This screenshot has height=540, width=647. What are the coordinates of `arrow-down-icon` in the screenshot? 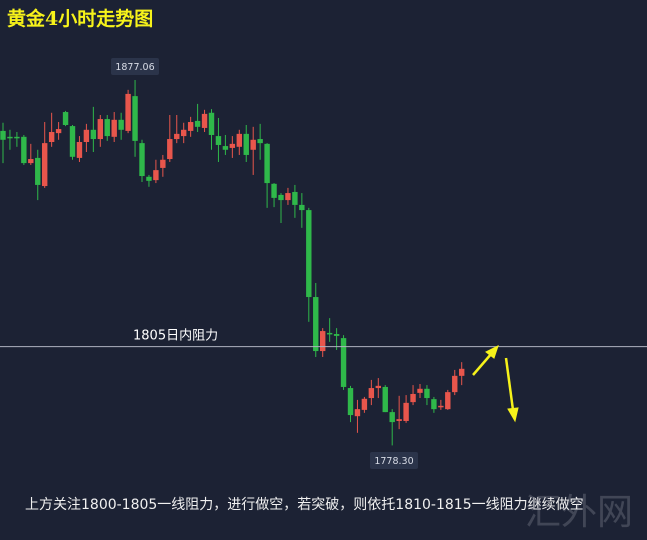 It's located at (511, 390).